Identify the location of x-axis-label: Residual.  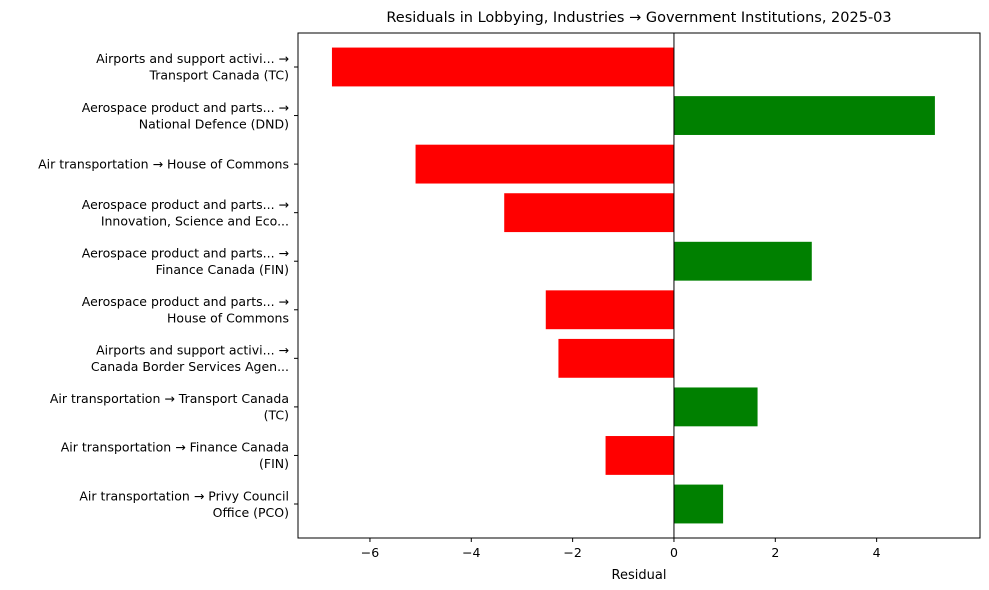
(639, 575).